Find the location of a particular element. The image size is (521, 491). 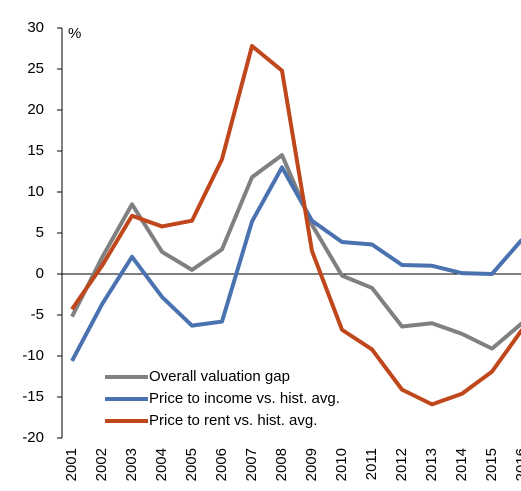

y-tick-label: 5 is located at coordinates (40, 232).